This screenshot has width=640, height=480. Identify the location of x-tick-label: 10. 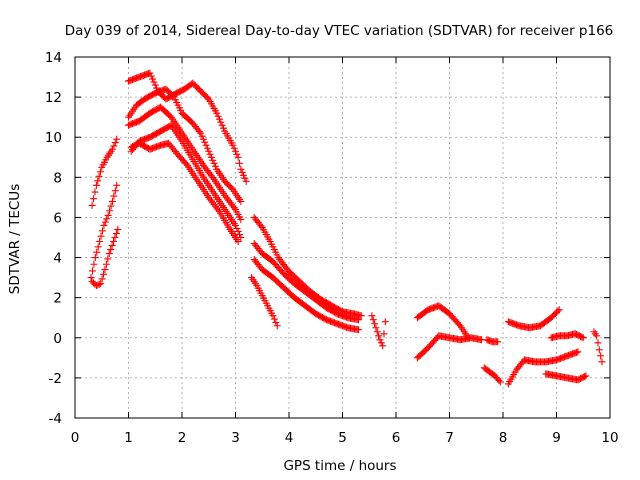
(609, 438).